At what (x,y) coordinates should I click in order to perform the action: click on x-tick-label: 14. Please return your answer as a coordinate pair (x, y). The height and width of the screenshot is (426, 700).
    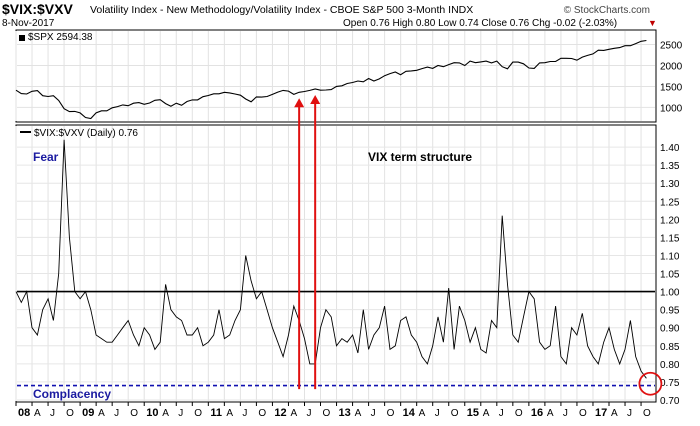
    Looking at the image, I should click on (409, 413).